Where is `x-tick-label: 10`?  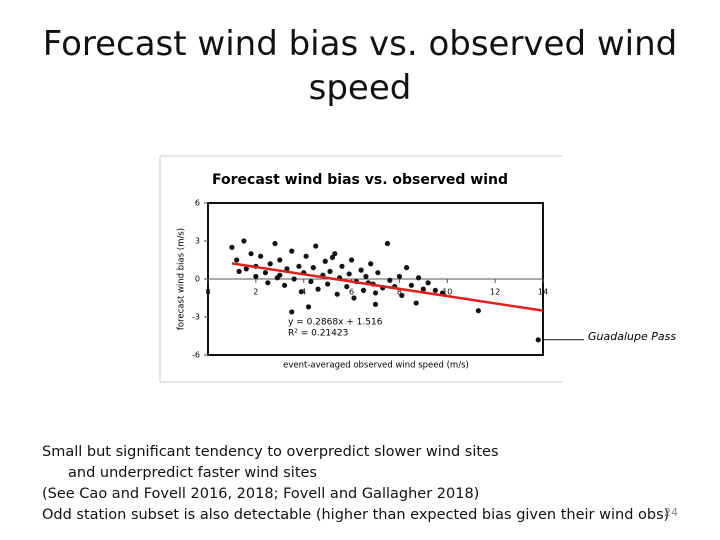
x-tick-label: 10 is located at coordinates (447, 292).